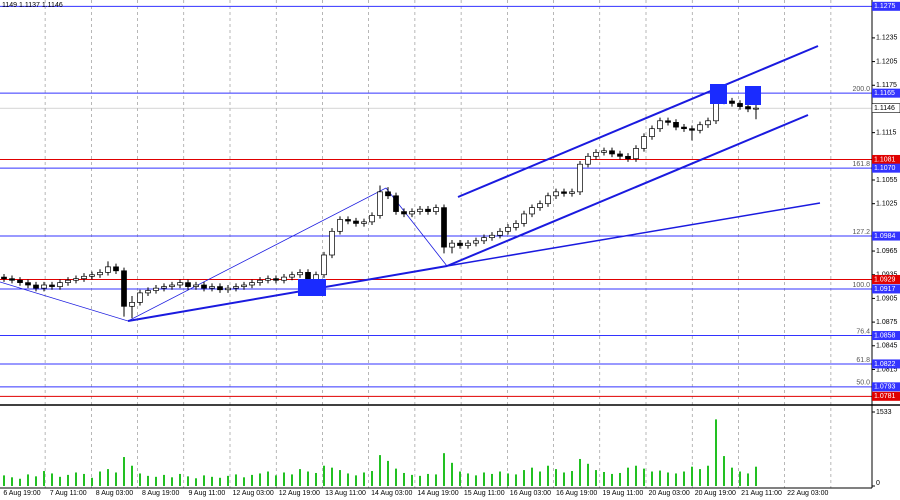  I want to click on level-label: 1.1275, so click(885, 6).